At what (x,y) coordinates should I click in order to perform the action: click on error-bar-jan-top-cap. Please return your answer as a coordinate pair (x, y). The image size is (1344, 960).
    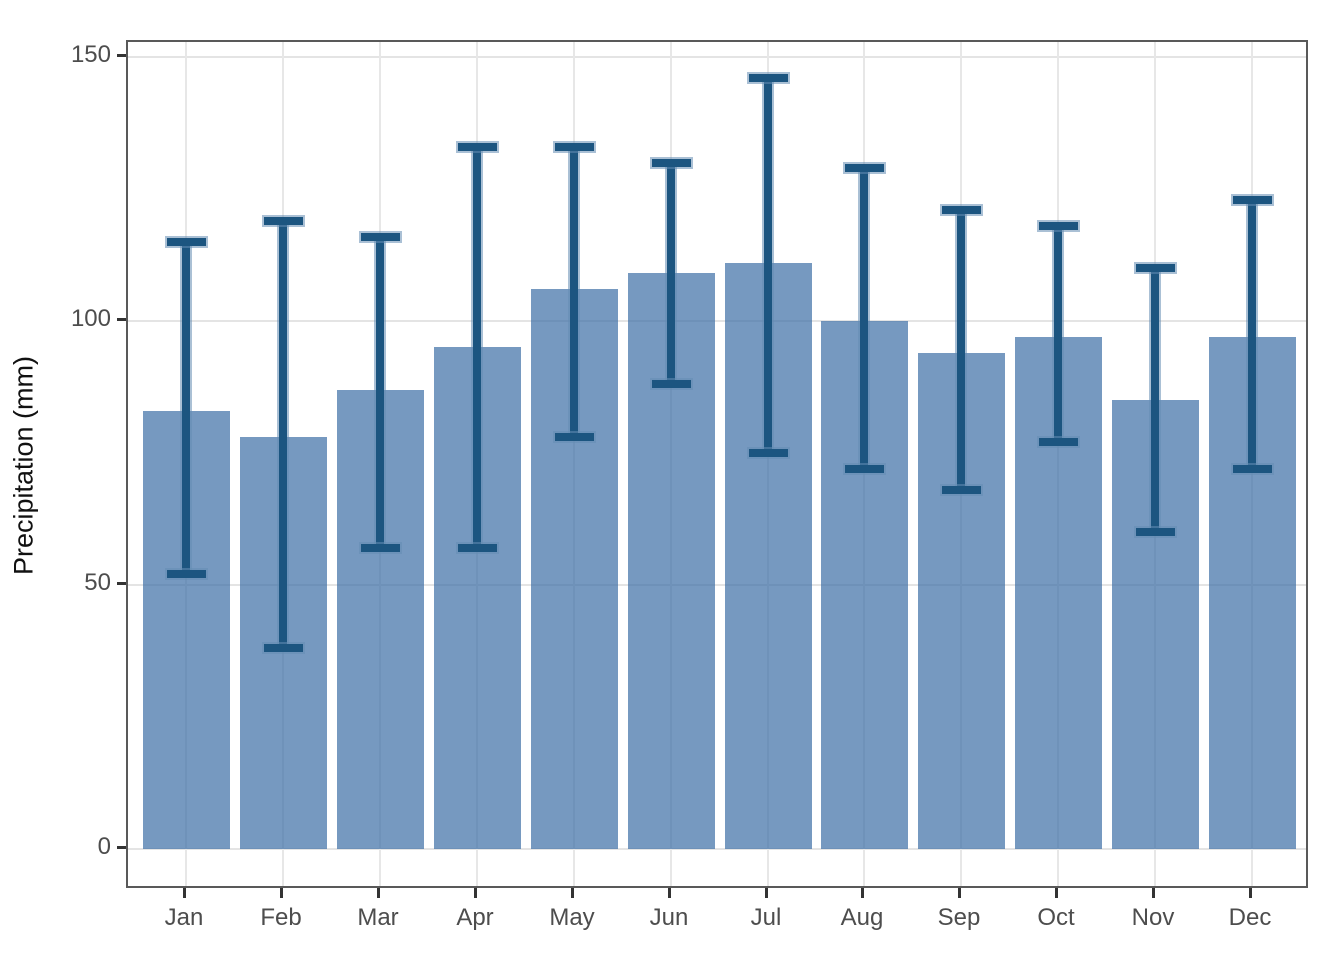
    Looking at the image, I should click on (186, 241).